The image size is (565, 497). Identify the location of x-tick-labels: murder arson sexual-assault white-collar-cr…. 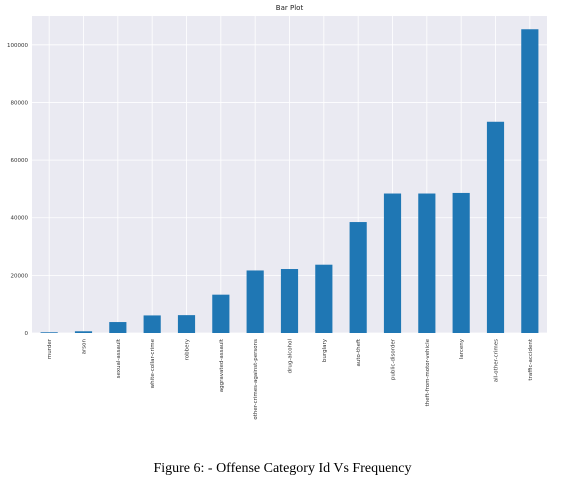
(290, 379).